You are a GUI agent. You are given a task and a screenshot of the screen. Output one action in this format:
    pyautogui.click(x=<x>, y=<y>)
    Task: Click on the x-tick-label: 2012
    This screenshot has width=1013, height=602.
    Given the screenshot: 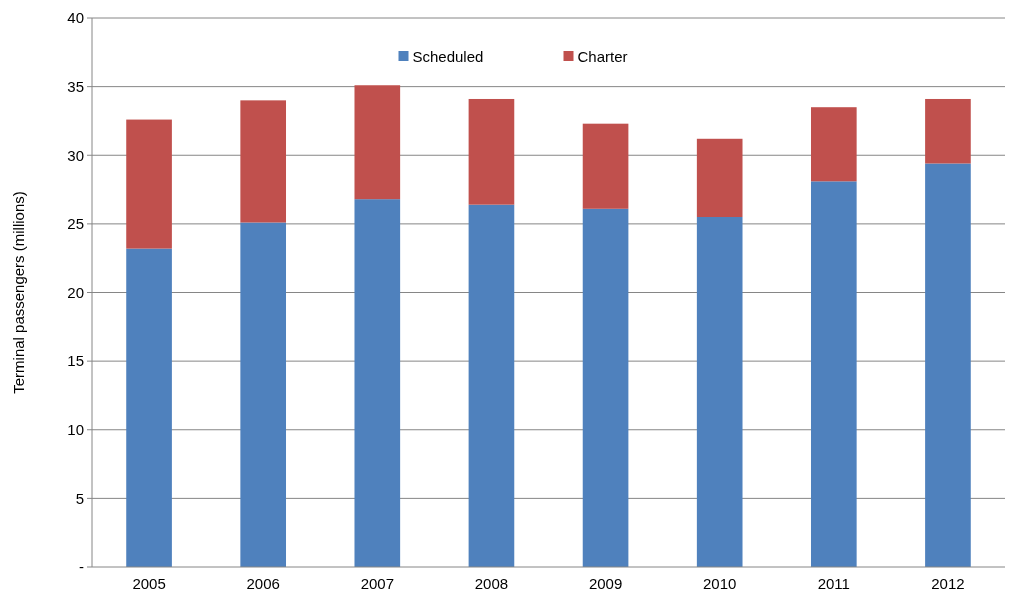 What is the action you would take?
    pyautogui.click(x=948, y=583)
    